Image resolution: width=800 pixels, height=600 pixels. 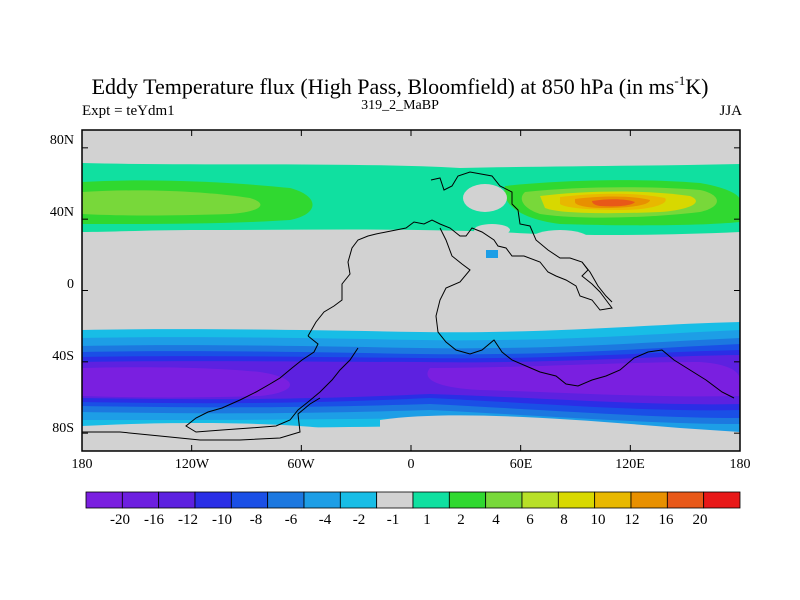 I want to click on colorbar-label: 12, so click(x=632, y=520).